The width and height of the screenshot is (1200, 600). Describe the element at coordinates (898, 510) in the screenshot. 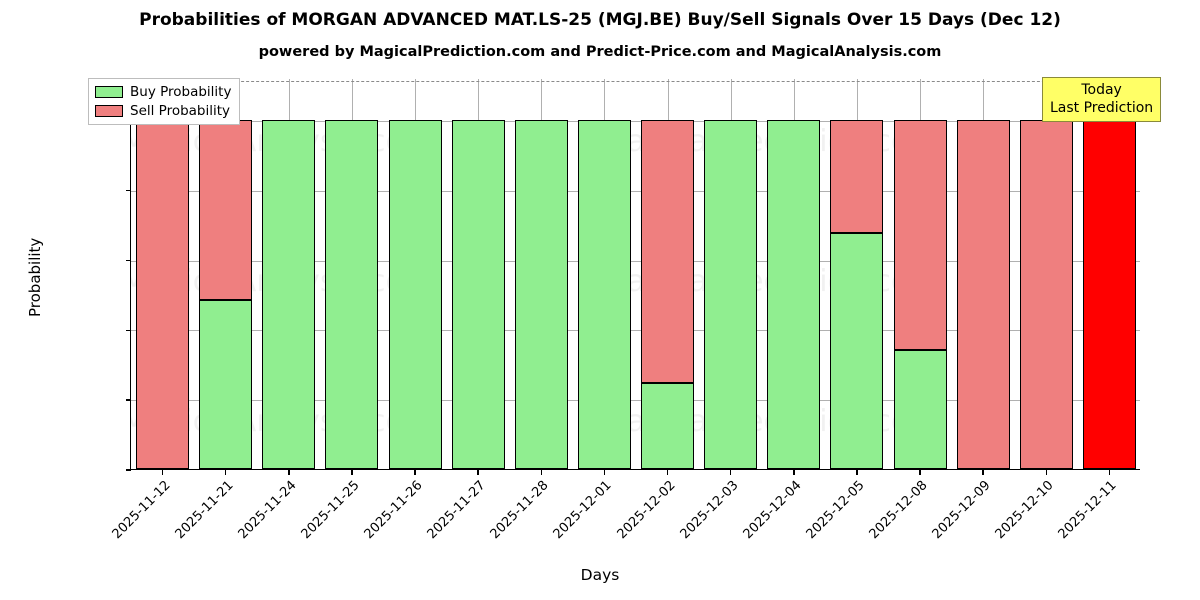

I see `x-axis-tick-label: 2025-12-08` at that location.